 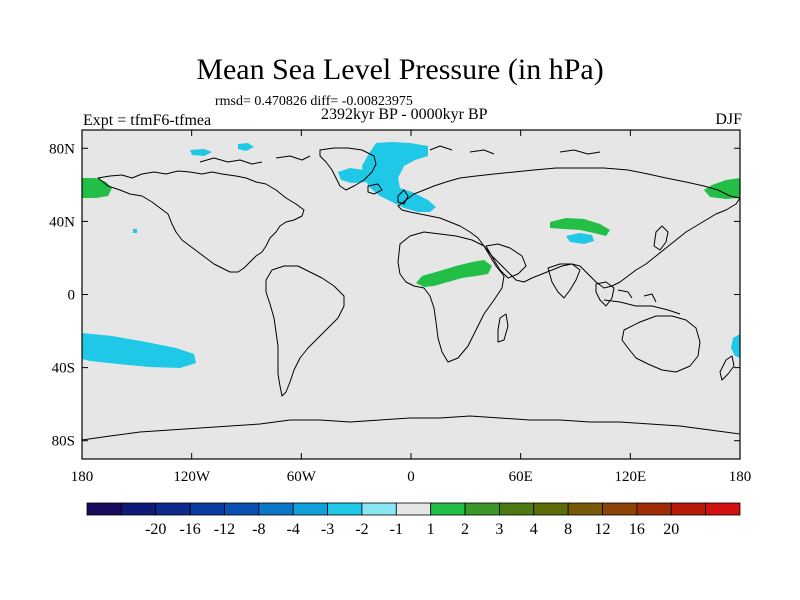 I want to click on coast-africa, so click(x=451, y=297).